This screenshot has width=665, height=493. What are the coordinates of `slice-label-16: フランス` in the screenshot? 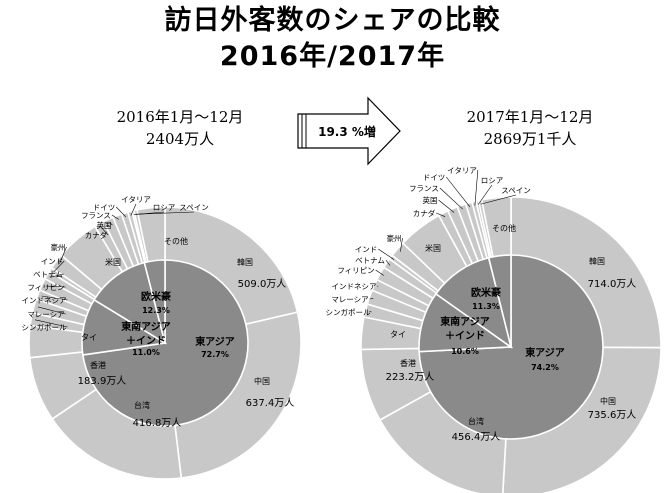 It's located at (96, 215).